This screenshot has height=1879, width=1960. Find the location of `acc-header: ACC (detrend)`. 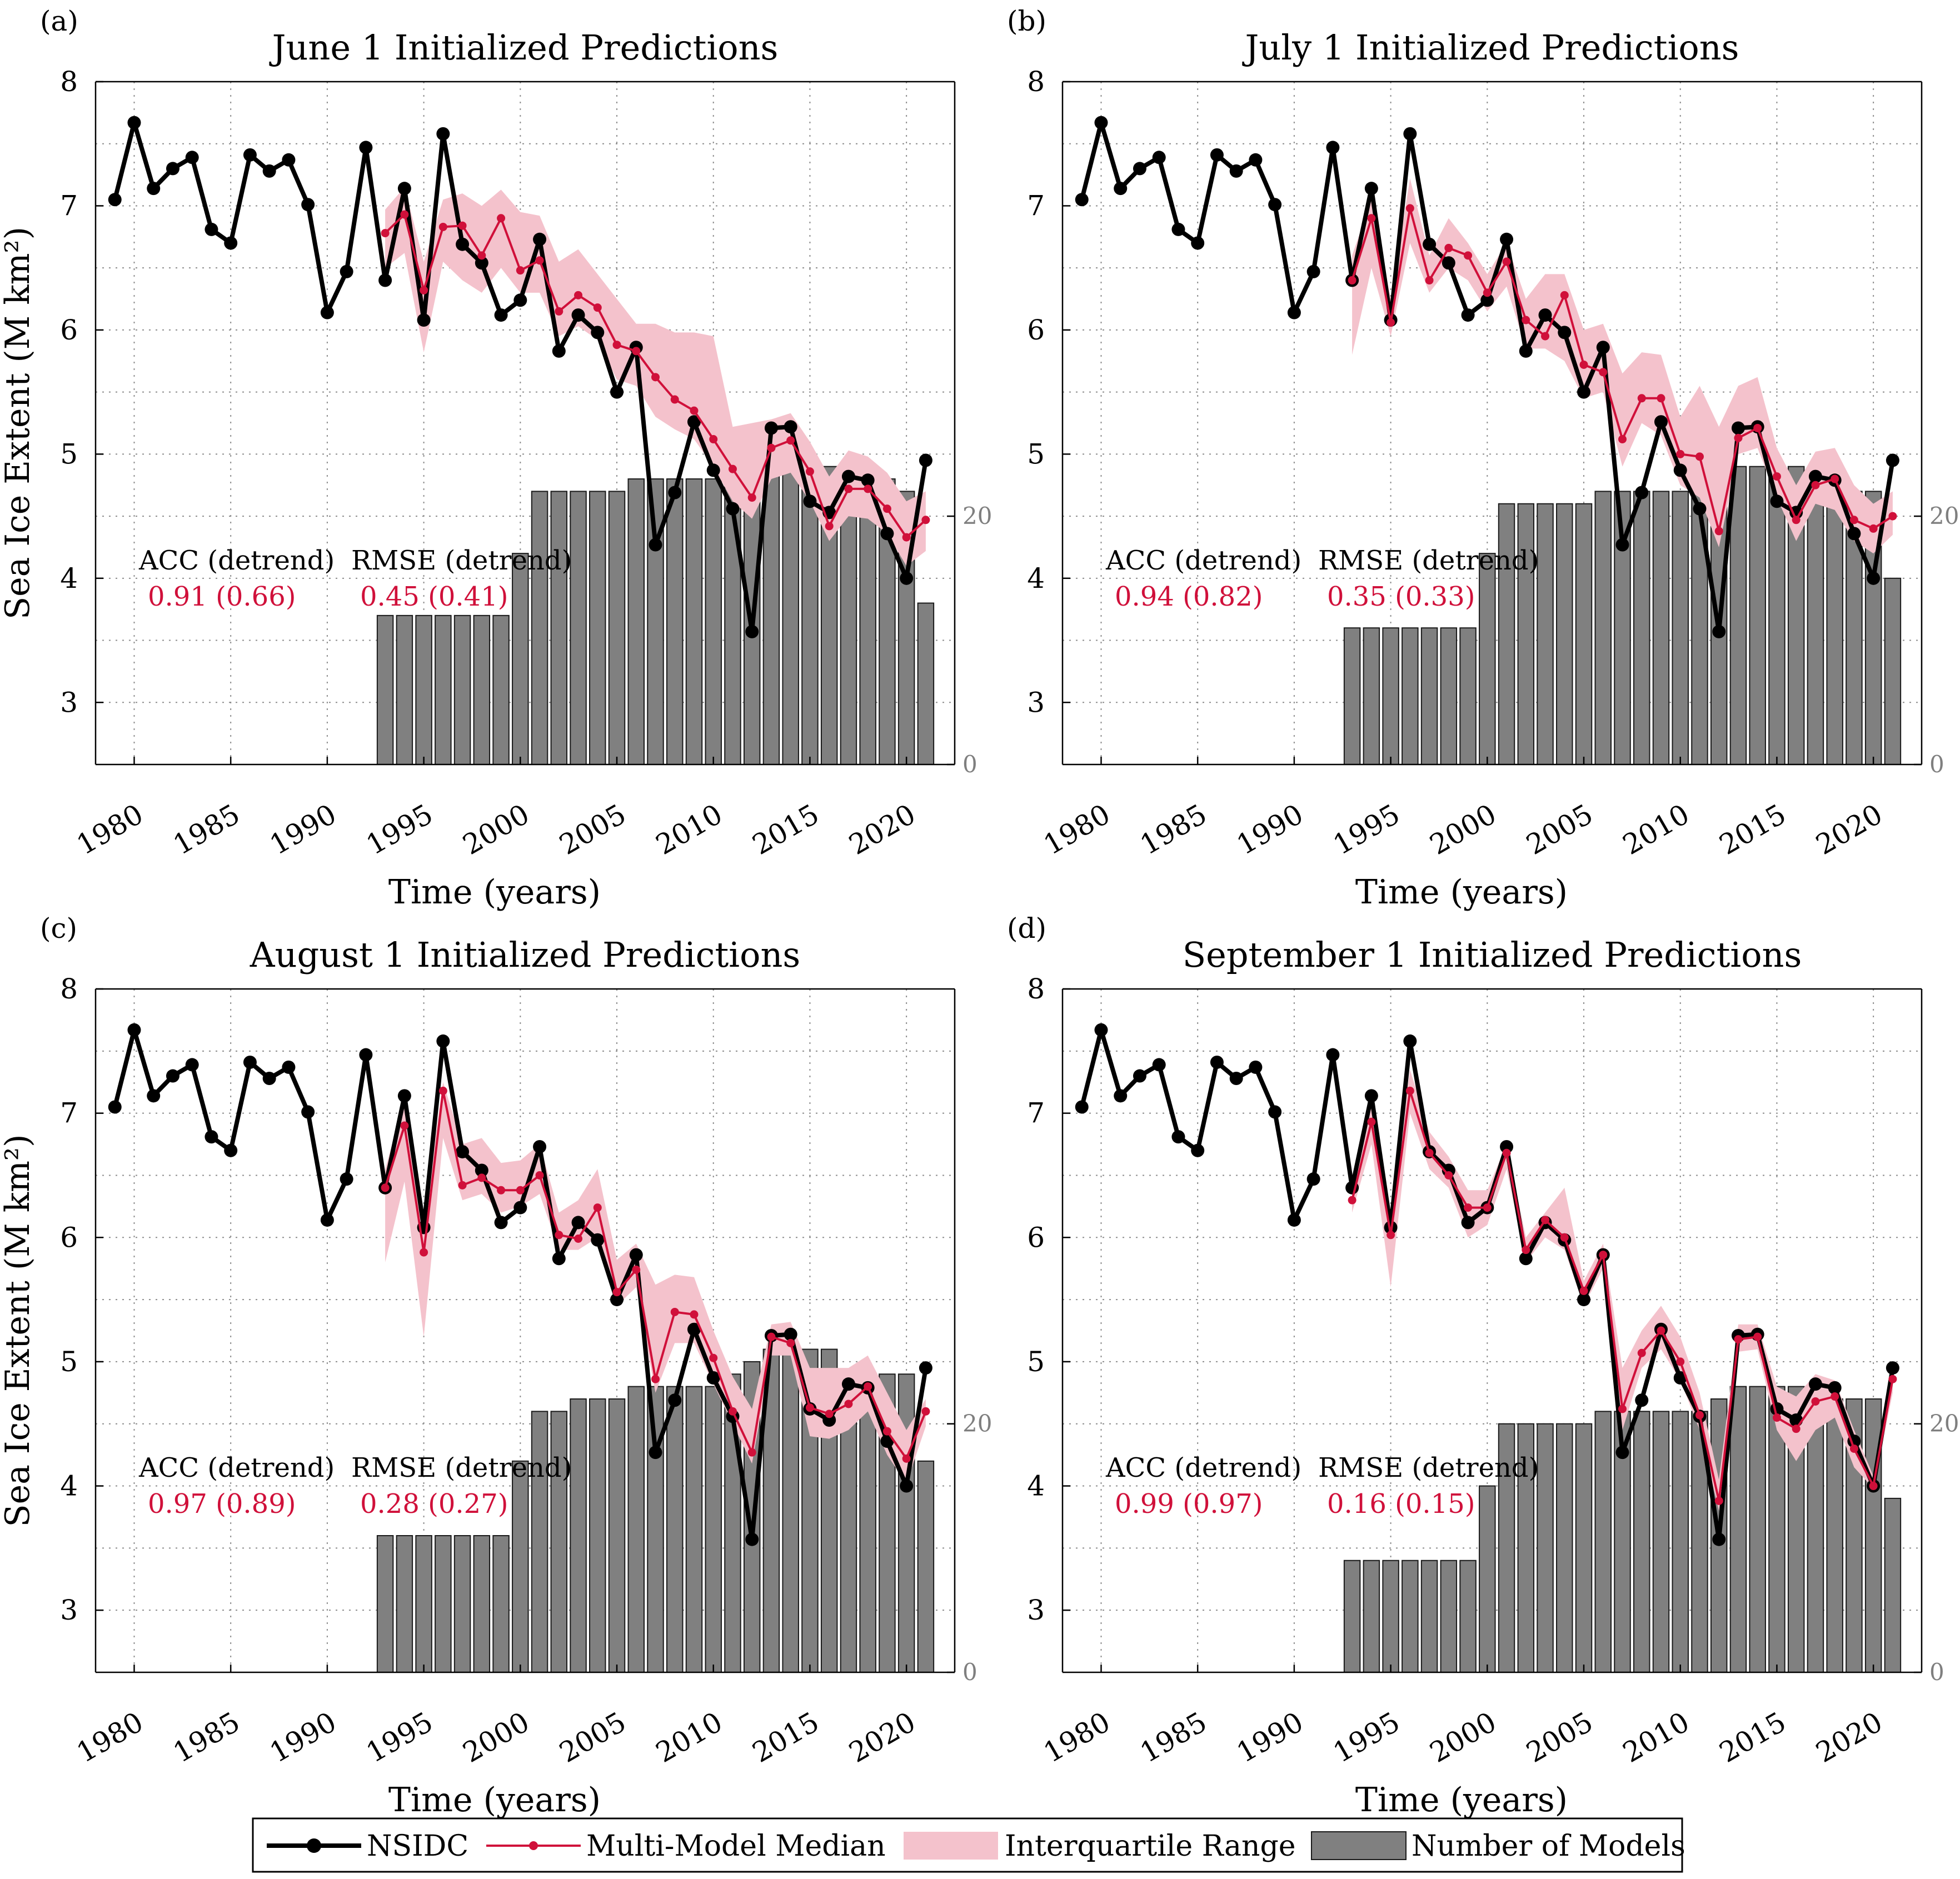

acc-header: ACC (detrend) is located at coordinates (236, 1468).